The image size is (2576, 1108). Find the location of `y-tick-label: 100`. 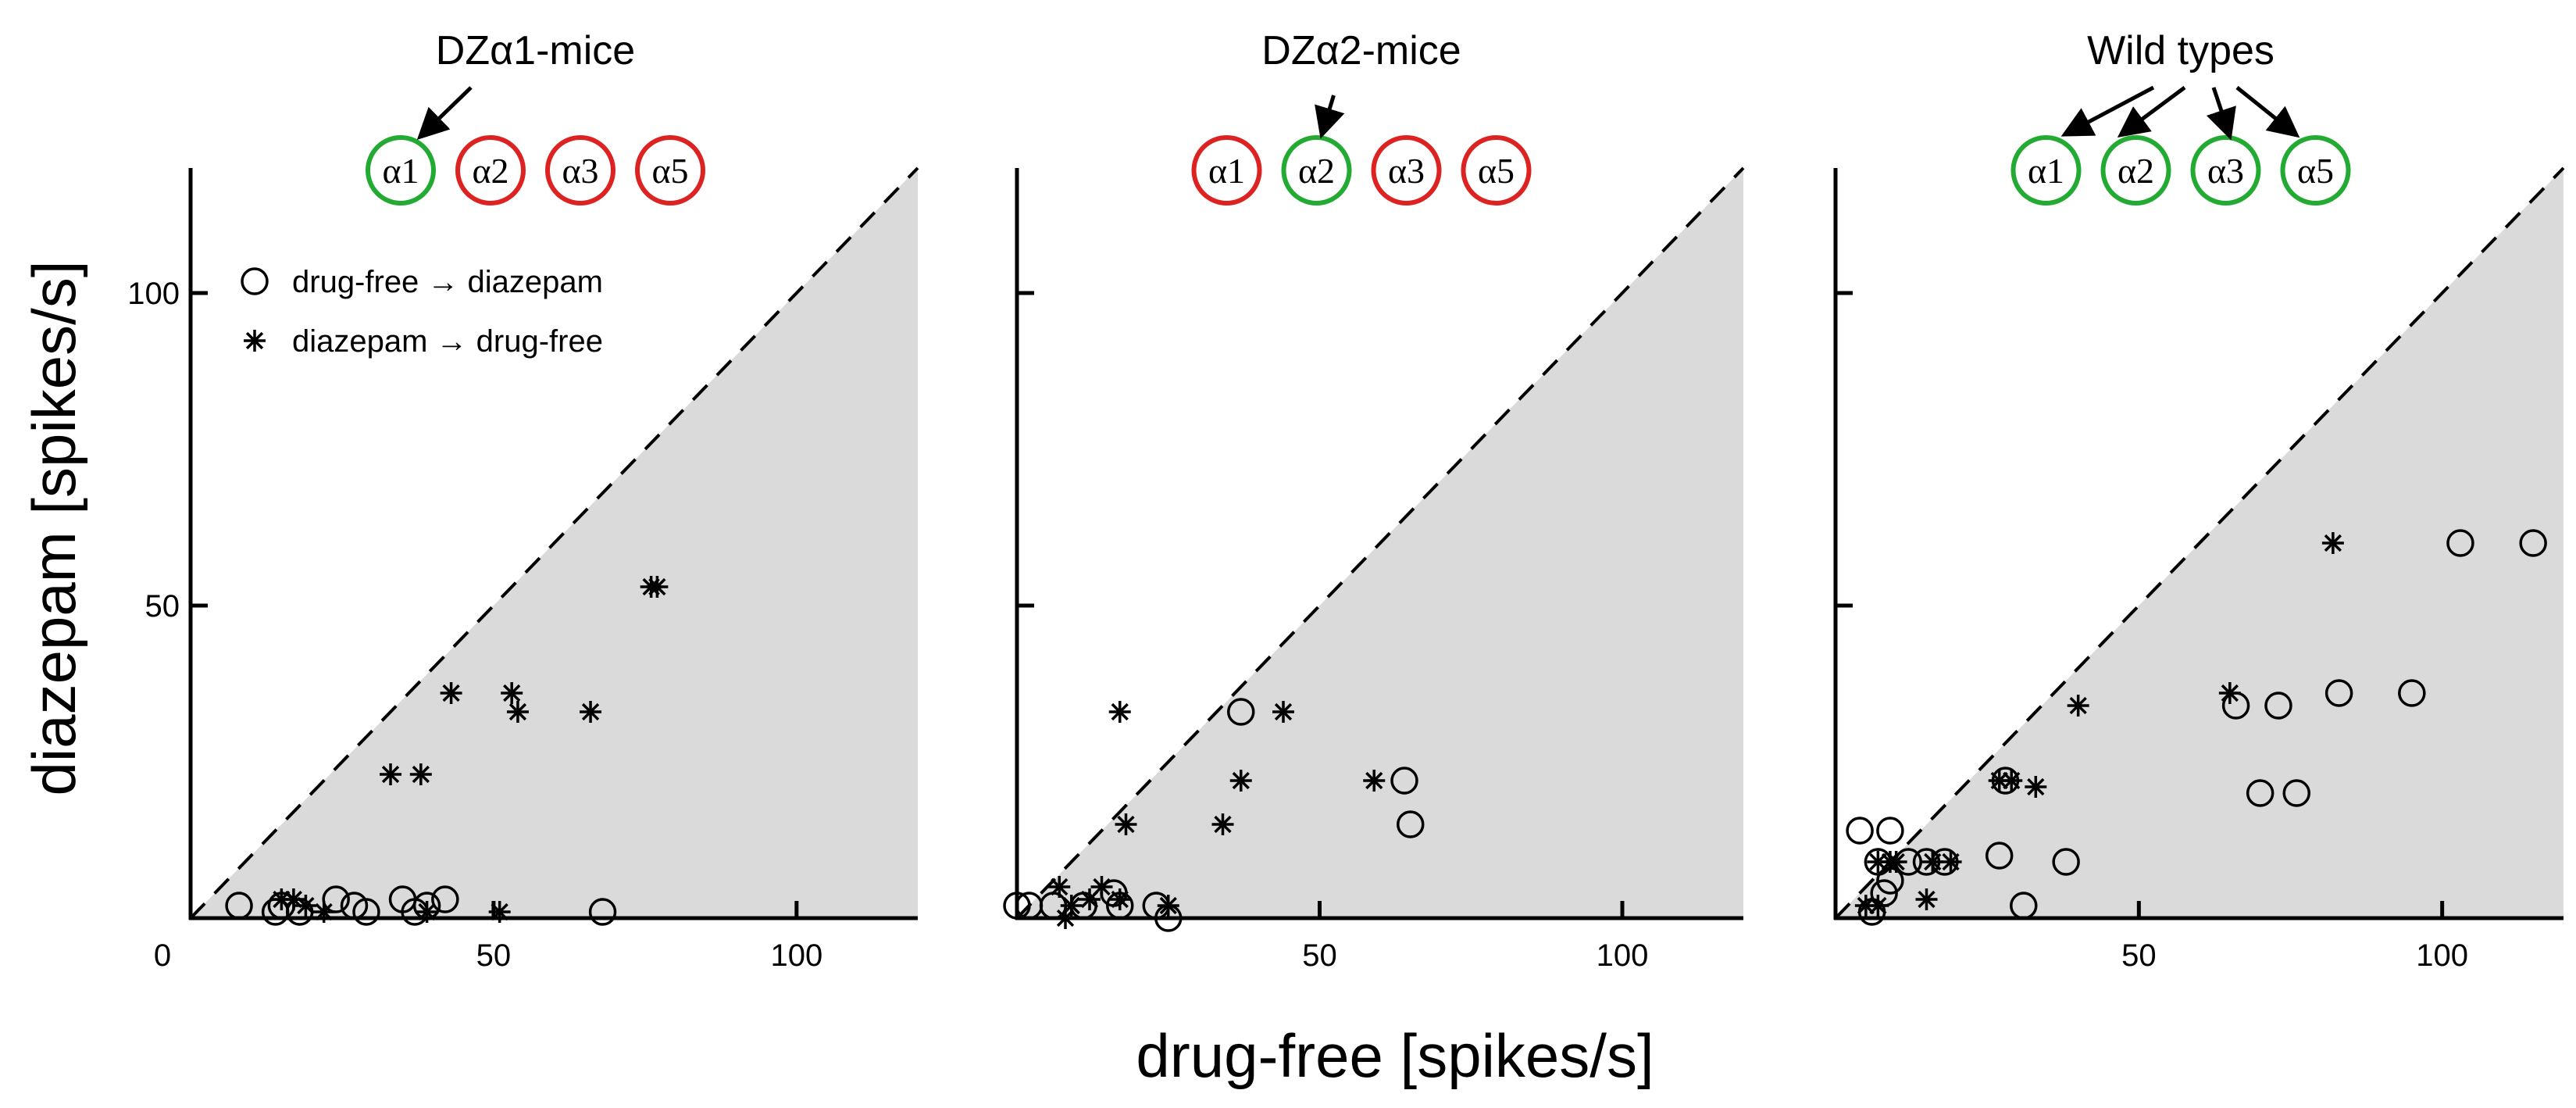

y-tick-label: 100 is located at coordinates (153, 294).